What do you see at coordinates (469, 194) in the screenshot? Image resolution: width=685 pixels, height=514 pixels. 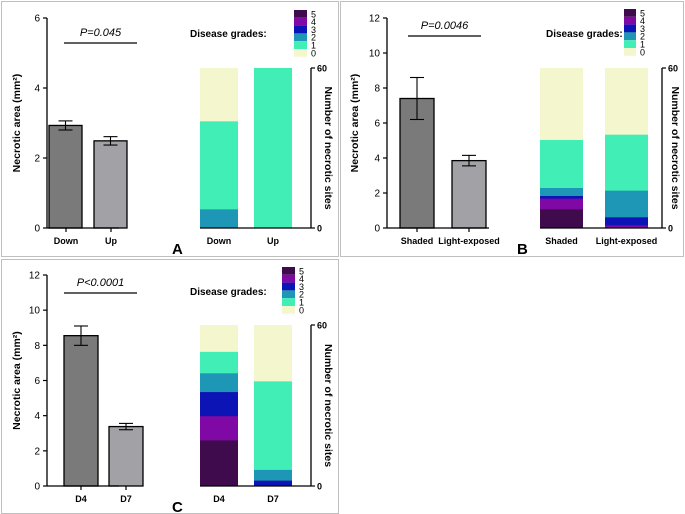 I see `panel-b-bar-light-exposed` at bounding box center [469, 194].